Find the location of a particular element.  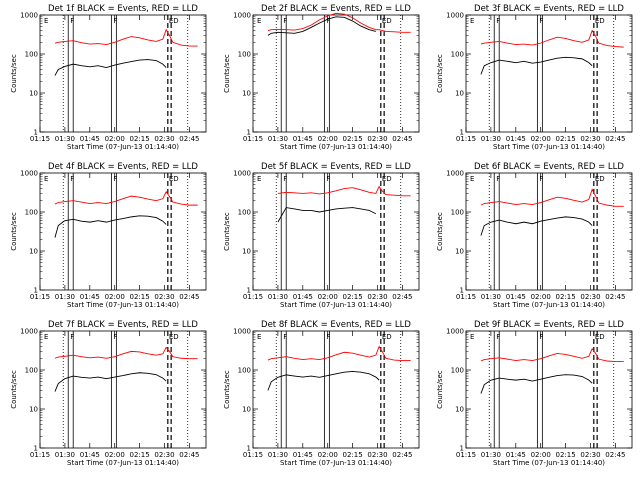

panel-title: Det 5f BLACK = Events, RED = LLD is located at coordinates (336, 167).